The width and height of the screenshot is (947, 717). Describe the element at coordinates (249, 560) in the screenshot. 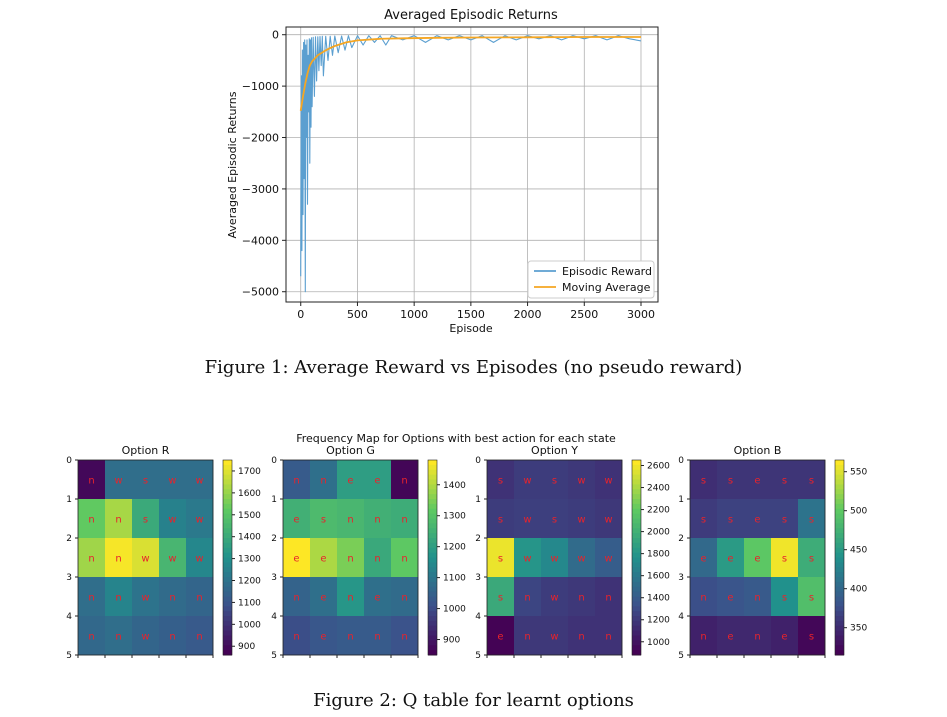

I see `colorbar-tick-label: 1300` at that location.